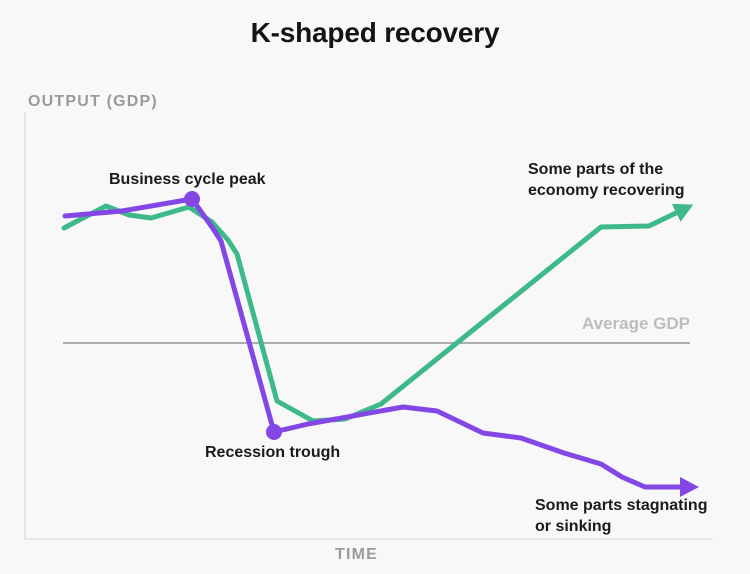  What do you see at coordinates (192, 199) in the screenshot?
I see `business-cycle-peak-dot` at bounding box center [192, 199].